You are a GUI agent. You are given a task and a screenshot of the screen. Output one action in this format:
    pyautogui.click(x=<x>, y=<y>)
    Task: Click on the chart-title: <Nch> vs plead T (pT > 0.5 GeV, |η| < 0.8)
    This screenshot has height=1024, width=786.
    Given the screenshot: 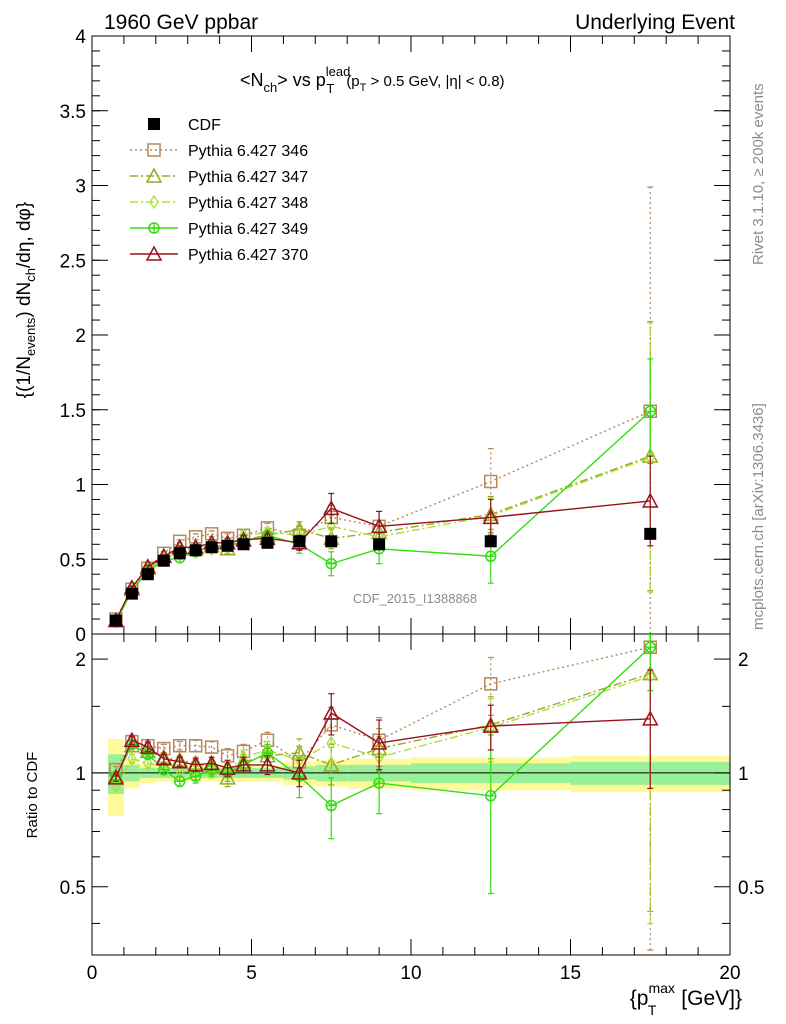 What is the action you would take?
    pyautogui.click(x=372, y=80)
    